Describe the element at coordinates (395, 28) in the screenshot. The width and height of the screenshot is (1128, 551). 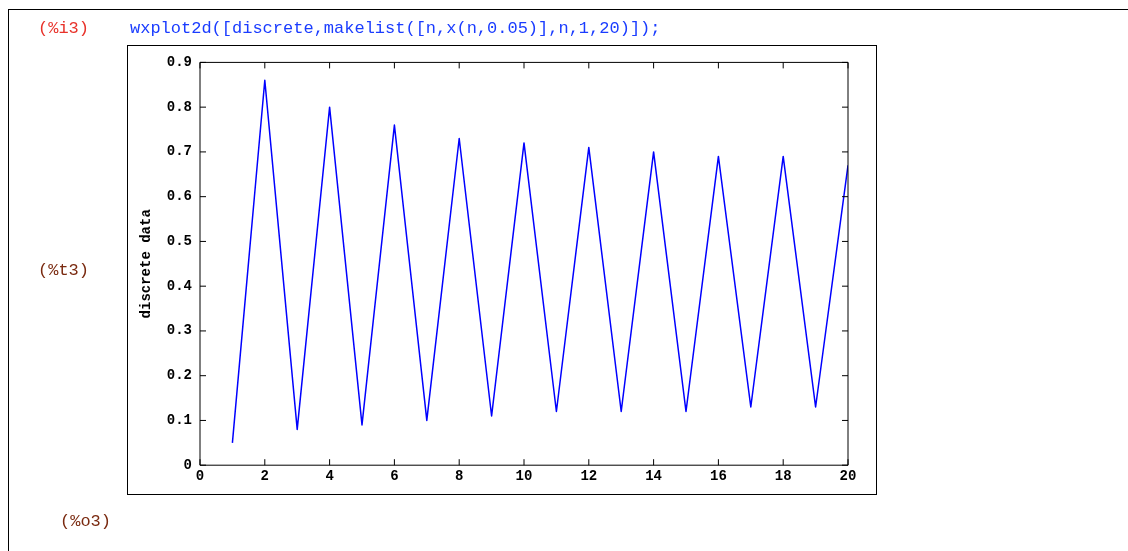
I see `chart-title: wxplot2d([discrete,makelist([n,x(n,0.05)],n,1,20)]);` at that location.